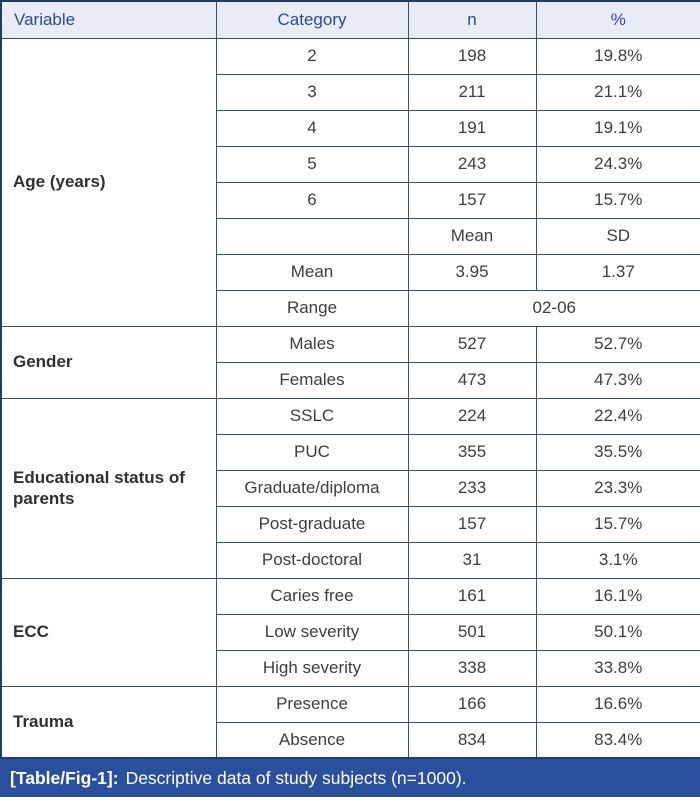  Describe the element at coordinates (312, 56) in the screenshot. I see `cell-category: 2` at that location.